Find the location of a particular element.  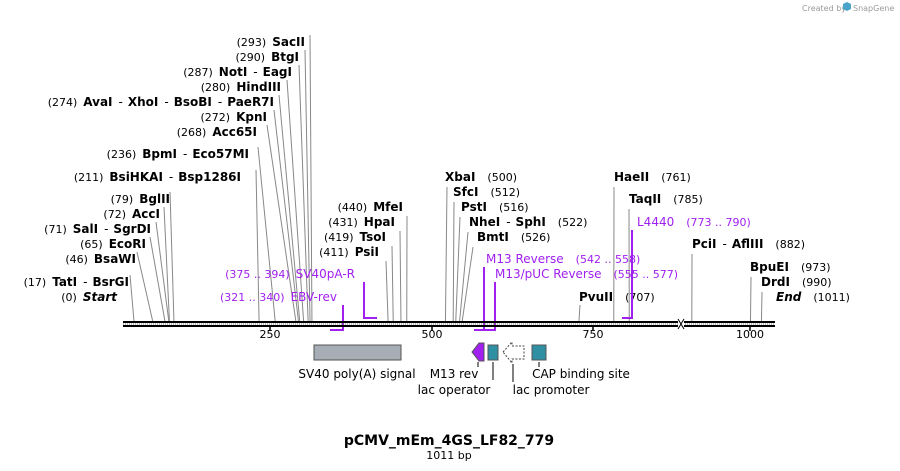

site-label-hindiii: (280) HindIII is located at coordinates (241, 87).